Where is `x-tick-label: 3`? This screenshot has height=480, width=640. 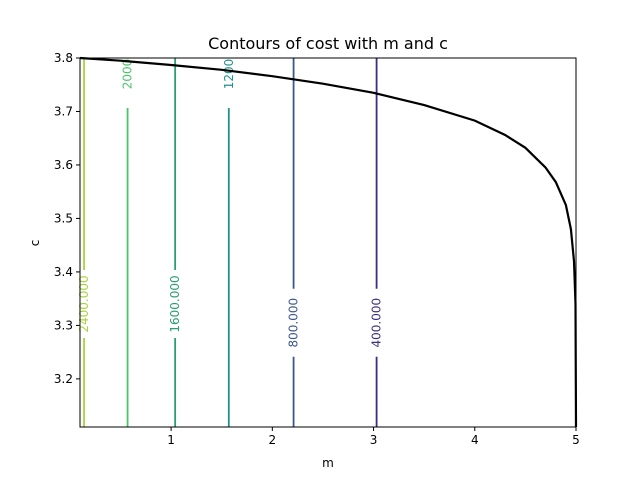 x-tick-label: 3 is located at coordinates (374, 440).